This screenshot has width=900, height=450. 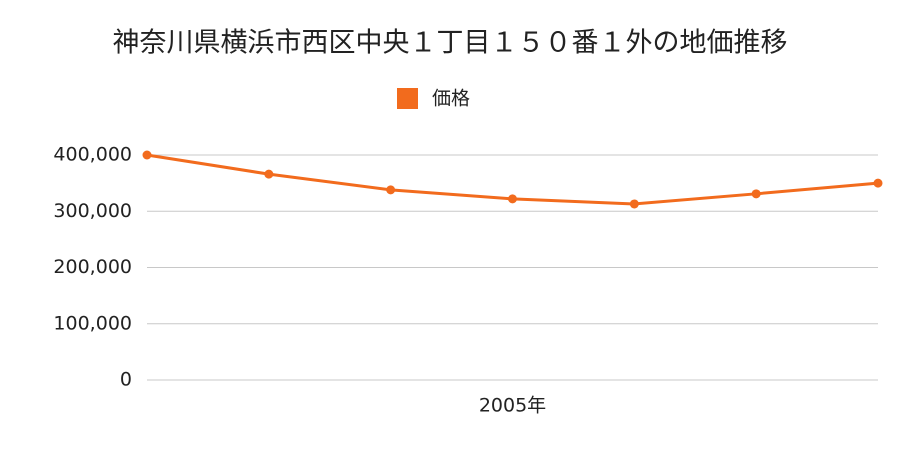 What do you see at coordinates (92, 323) in the screenshot?
I see `y-tick-label: 100,000` at bounding box center [92, 323].